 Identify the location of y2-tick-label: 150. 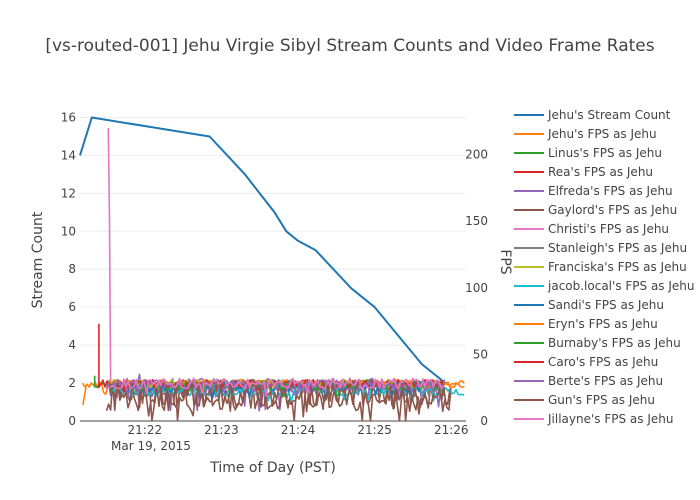
(476, 221).